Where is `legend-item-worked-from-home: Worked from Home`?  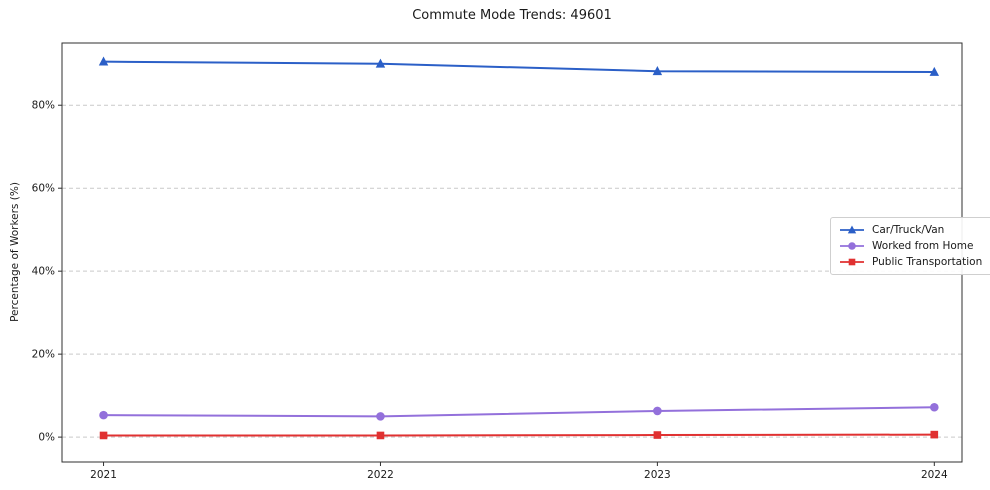 legend-item-worked-from-home: Worked from Home is located at coordinates (910, 246).